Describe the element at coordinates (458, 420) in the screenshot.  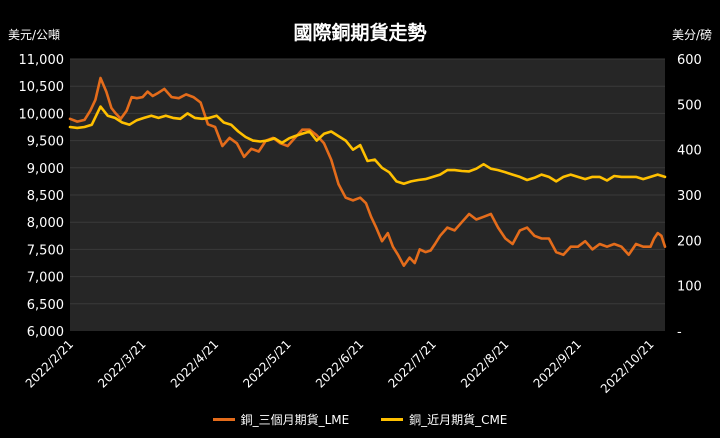
I see `legend-label-cme: 銅_近月期貨_CME` at that location.